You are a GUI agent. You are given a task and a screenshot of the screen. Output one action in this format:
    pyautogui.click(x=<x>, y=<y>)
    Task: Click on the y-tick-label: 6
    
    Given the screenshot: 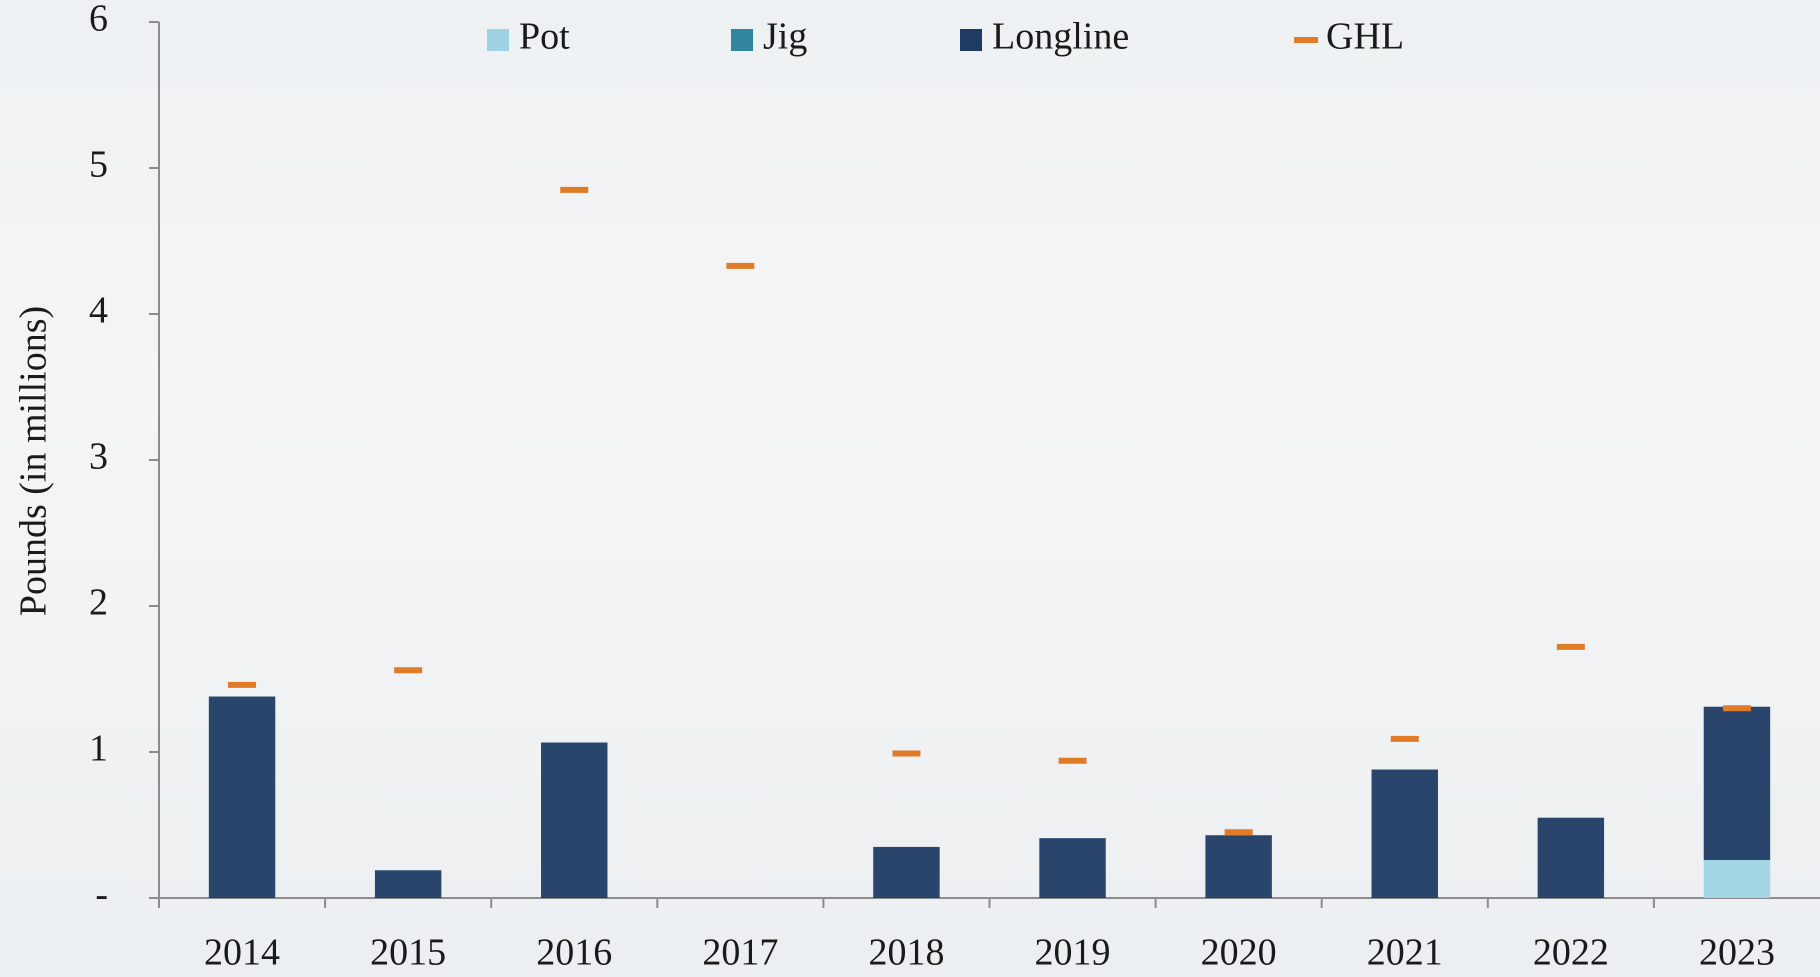 What is the action you would take?
    pyautogui.click(x=98, y=20)
    